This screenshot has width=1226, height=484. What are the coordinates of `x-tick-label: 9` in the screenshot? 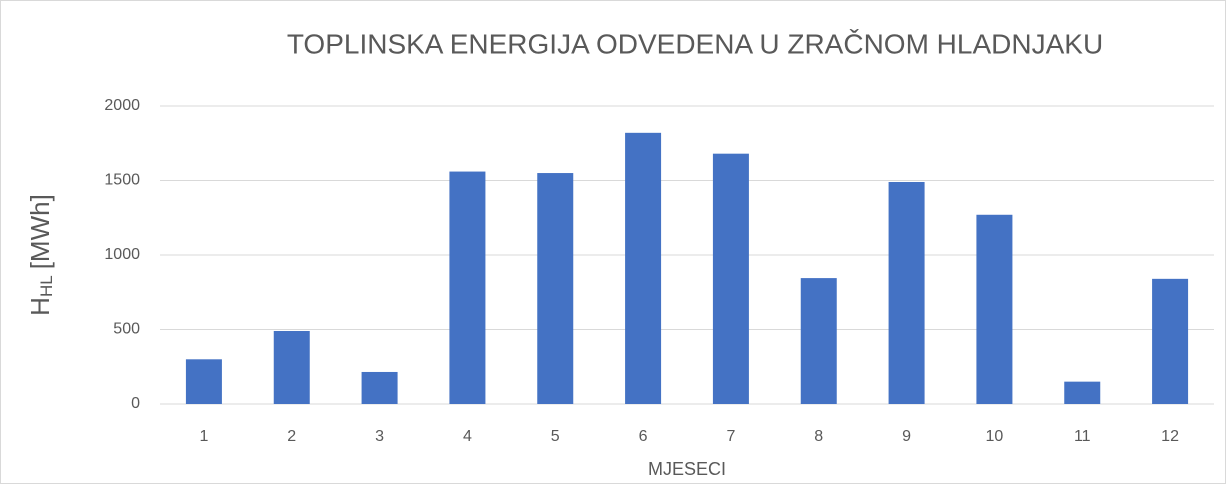 It's located at (906, 436).